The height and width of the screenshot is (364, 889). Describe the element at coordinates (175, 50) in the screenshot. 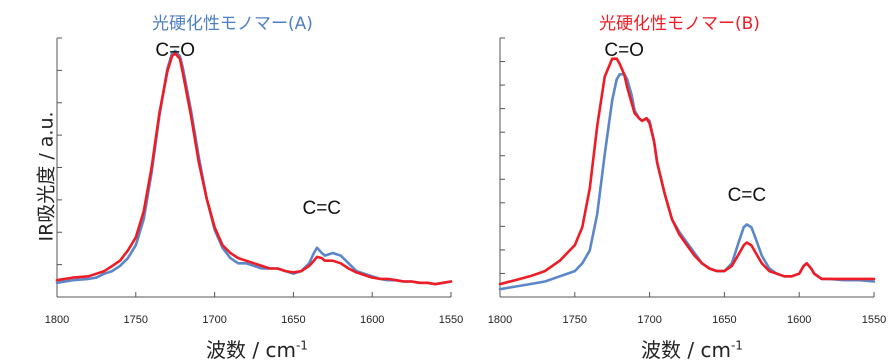

I see `annotation-c-o-a: C=O` at that location.